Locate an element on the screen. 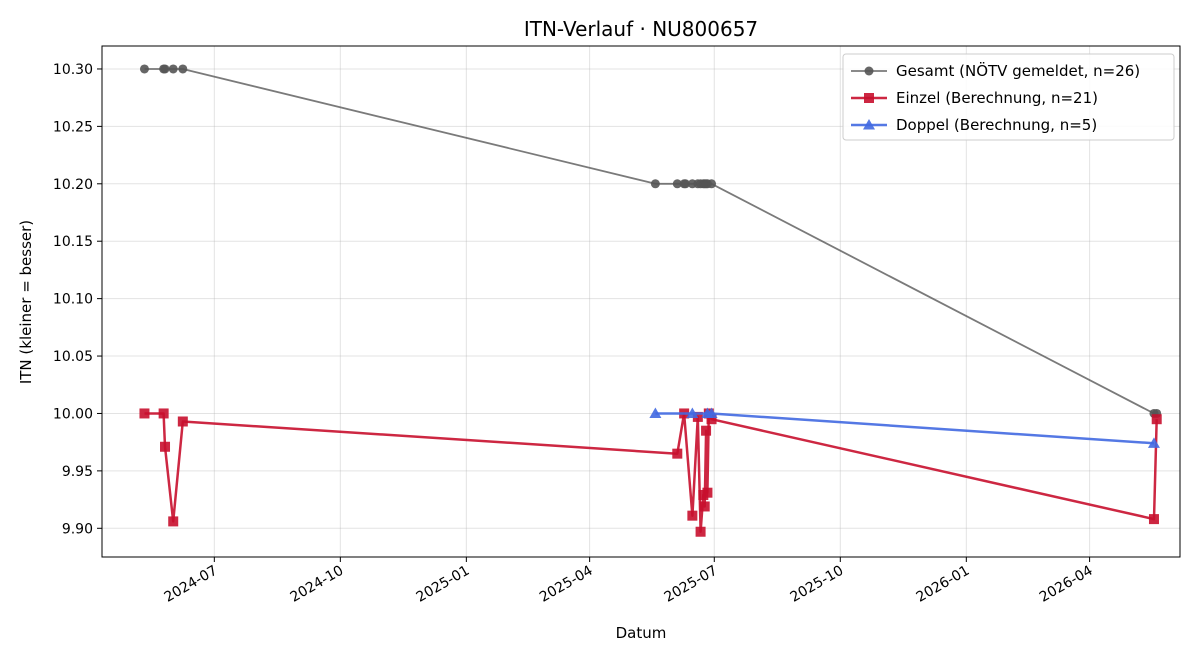 The height and width of the screenshot is (664, 1200). x-tick-label: 2026-01 is located at coordinates (943, 584).